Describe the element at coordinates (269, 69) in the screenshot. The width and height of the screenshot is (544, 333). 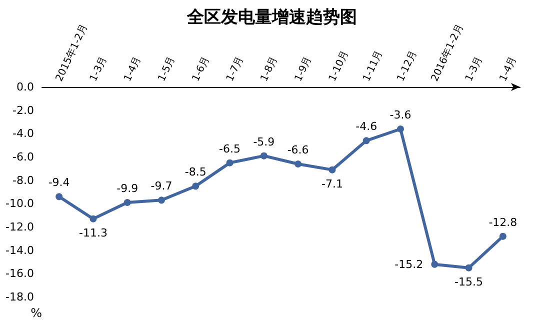
I see `x-tick-label: 1-8月` at that location.